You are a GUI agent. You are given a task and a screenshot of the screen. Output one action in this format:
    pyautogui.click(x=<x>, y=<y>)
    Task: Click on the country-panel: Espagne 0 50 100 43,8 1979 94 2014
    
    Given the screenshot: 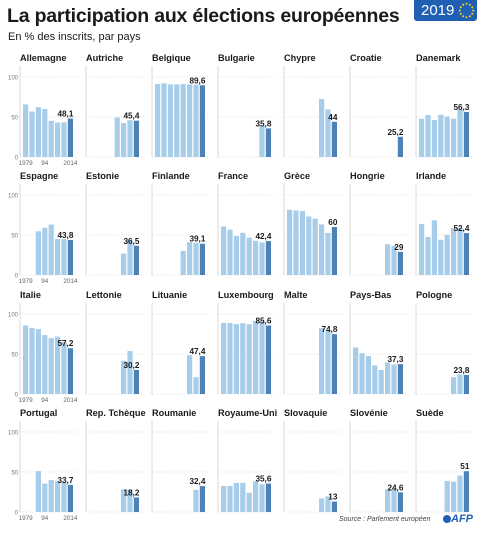 What is the action you would take?
    pyautogui.click(x=43, y=228)
    